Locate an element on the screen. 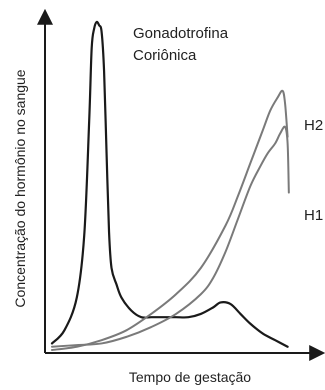 This screenshot has height=390, width=325. series-label-h1-line-1: H1 is located at coordinates (313, 215).